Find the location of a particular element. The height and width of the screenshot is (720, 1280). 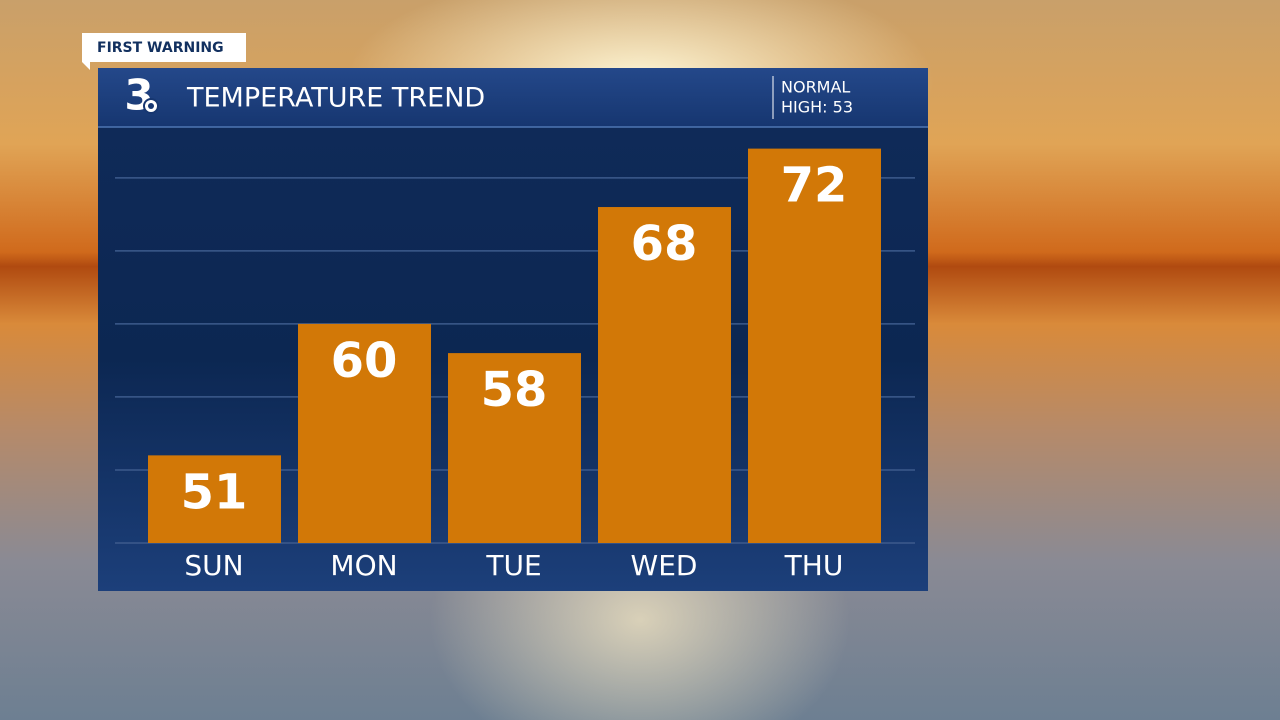

normal-label: NORMAL is located at coordinates (815, 87).